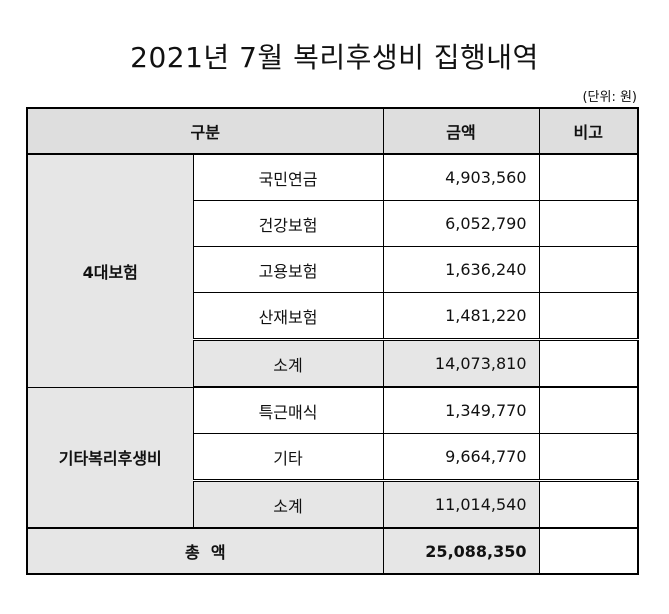  Describe the element at coordinates (288, 269) in the screenshot. I see `item-name: 고용보험` at that location.